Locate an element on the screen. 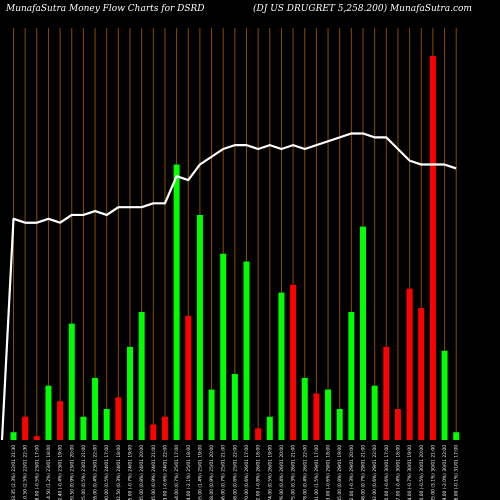 Image resolution: width=500 pixels, height=500 pixels. x-tick-label: 1282.00 (-0.3%) 29/01 20:00 is located at coordinates (352, 472).